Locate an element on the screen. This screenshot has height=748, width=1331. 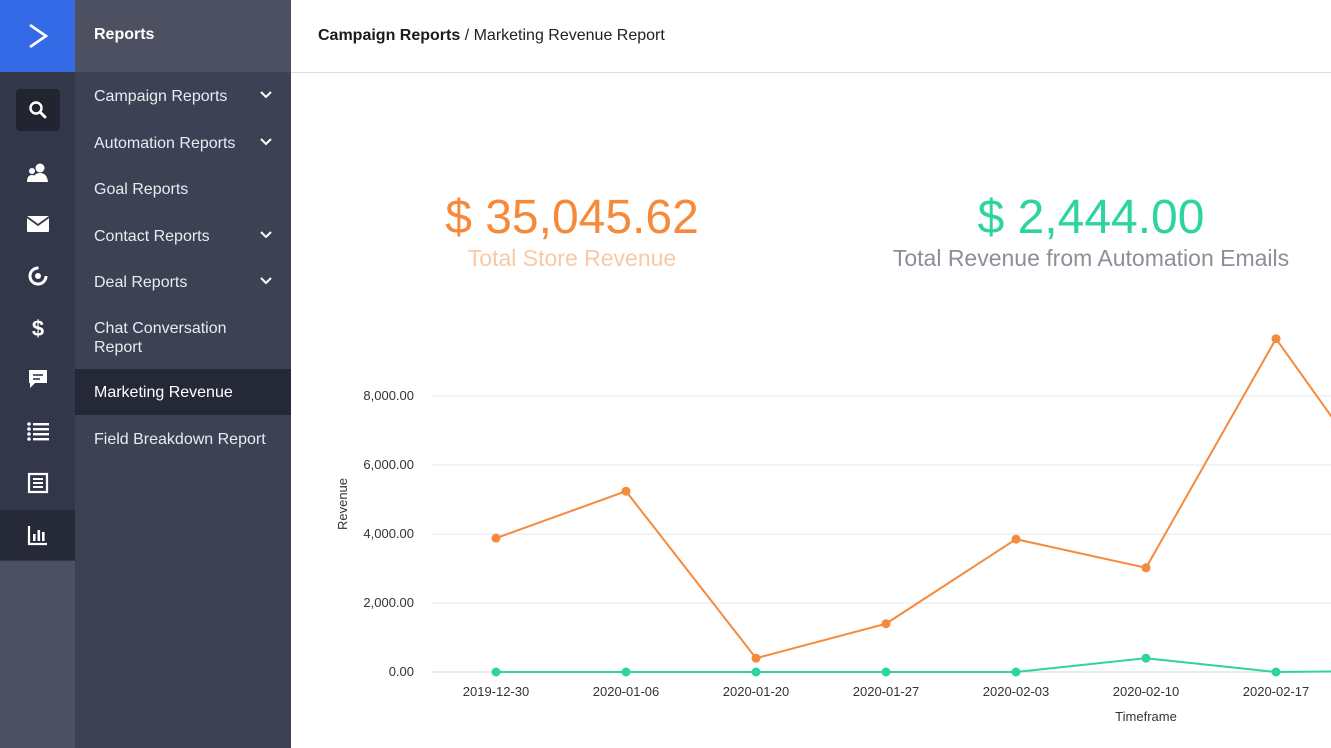
sidebar-item-campaign-reports: Campaign Reports is located at coordinates (183, 96).